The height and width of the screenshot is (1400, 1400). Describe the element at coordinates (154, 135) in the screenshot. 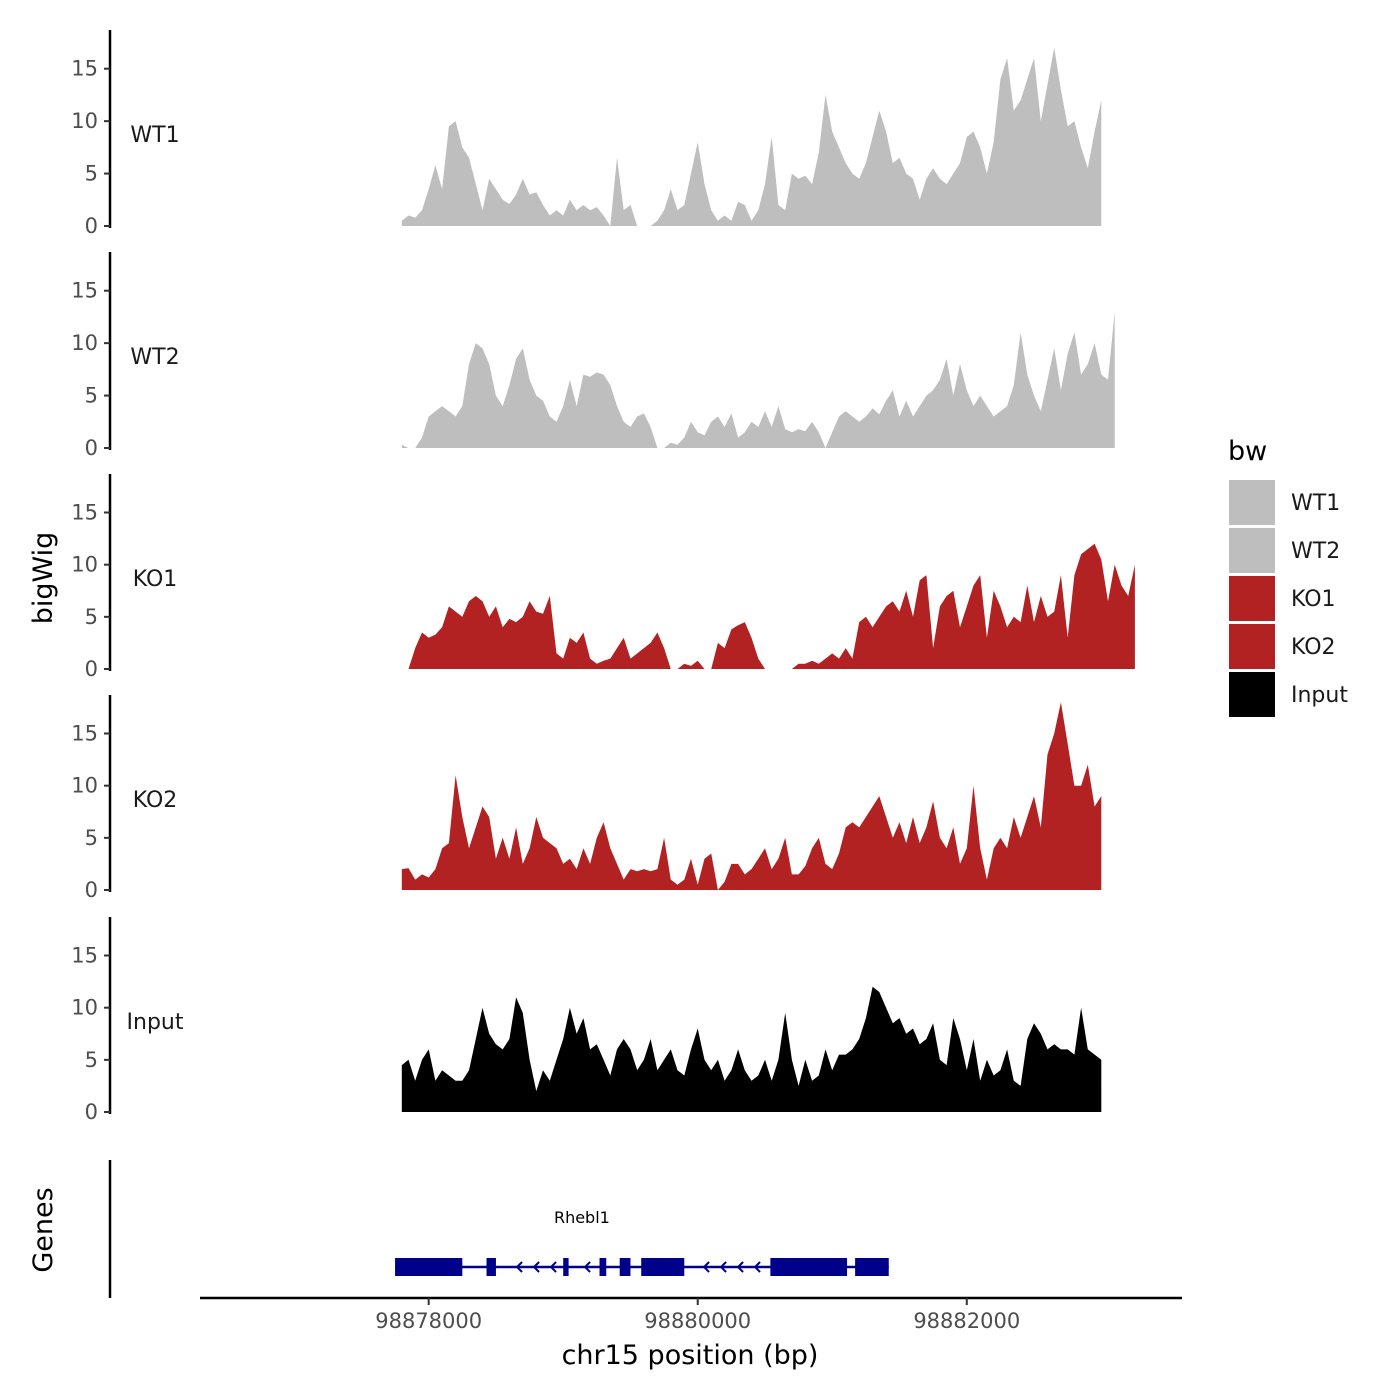

I see `track-label: WT1` at that location.